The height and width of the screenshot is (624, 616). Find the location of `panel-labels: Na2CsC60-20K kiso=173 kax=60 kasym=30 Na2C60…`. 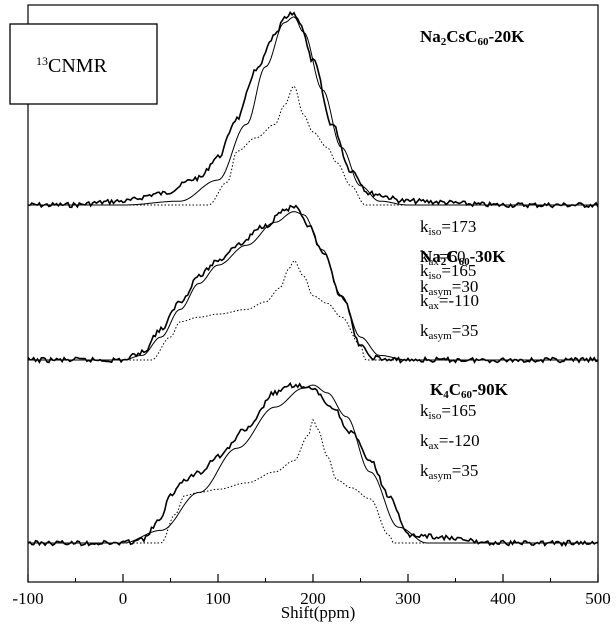

panel-labels: Na2CsC60-20K kiso=173 kax=60 kasym=30 Na2C60… is located at coordinates (472, 254).